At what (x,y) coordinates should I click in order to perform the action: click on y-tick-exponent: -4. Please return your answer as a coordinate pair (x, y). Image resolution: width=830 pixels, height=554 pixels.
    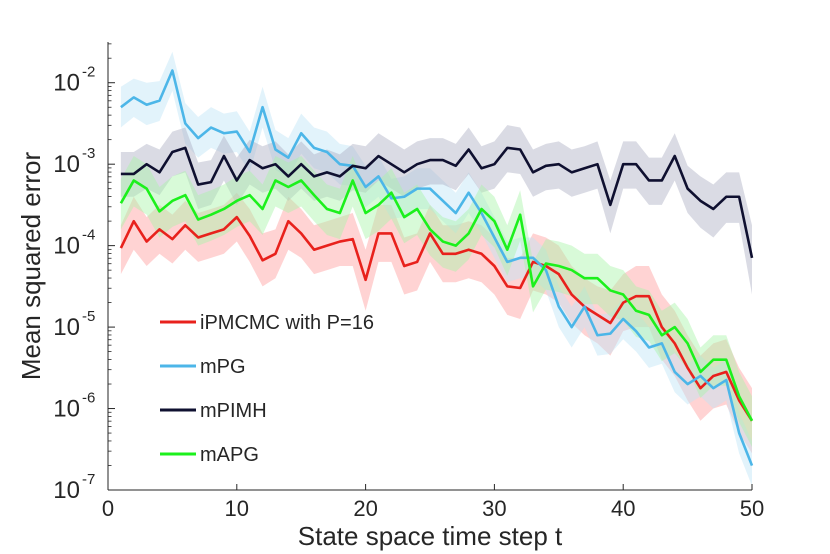
    Looking at the image, I should click on (88, 235).